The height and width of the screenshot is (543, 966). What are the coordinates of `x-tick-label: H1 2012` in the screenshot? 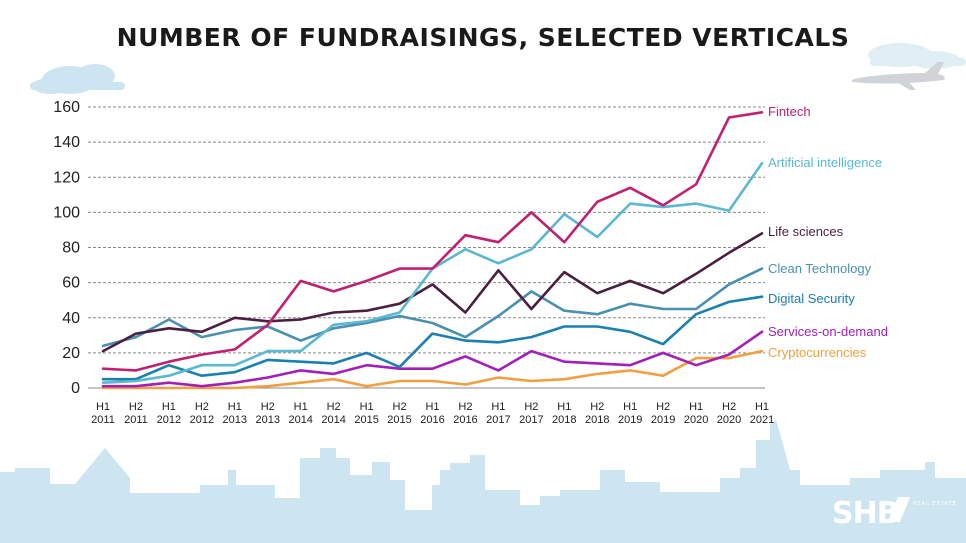 It's located at (169, 413).